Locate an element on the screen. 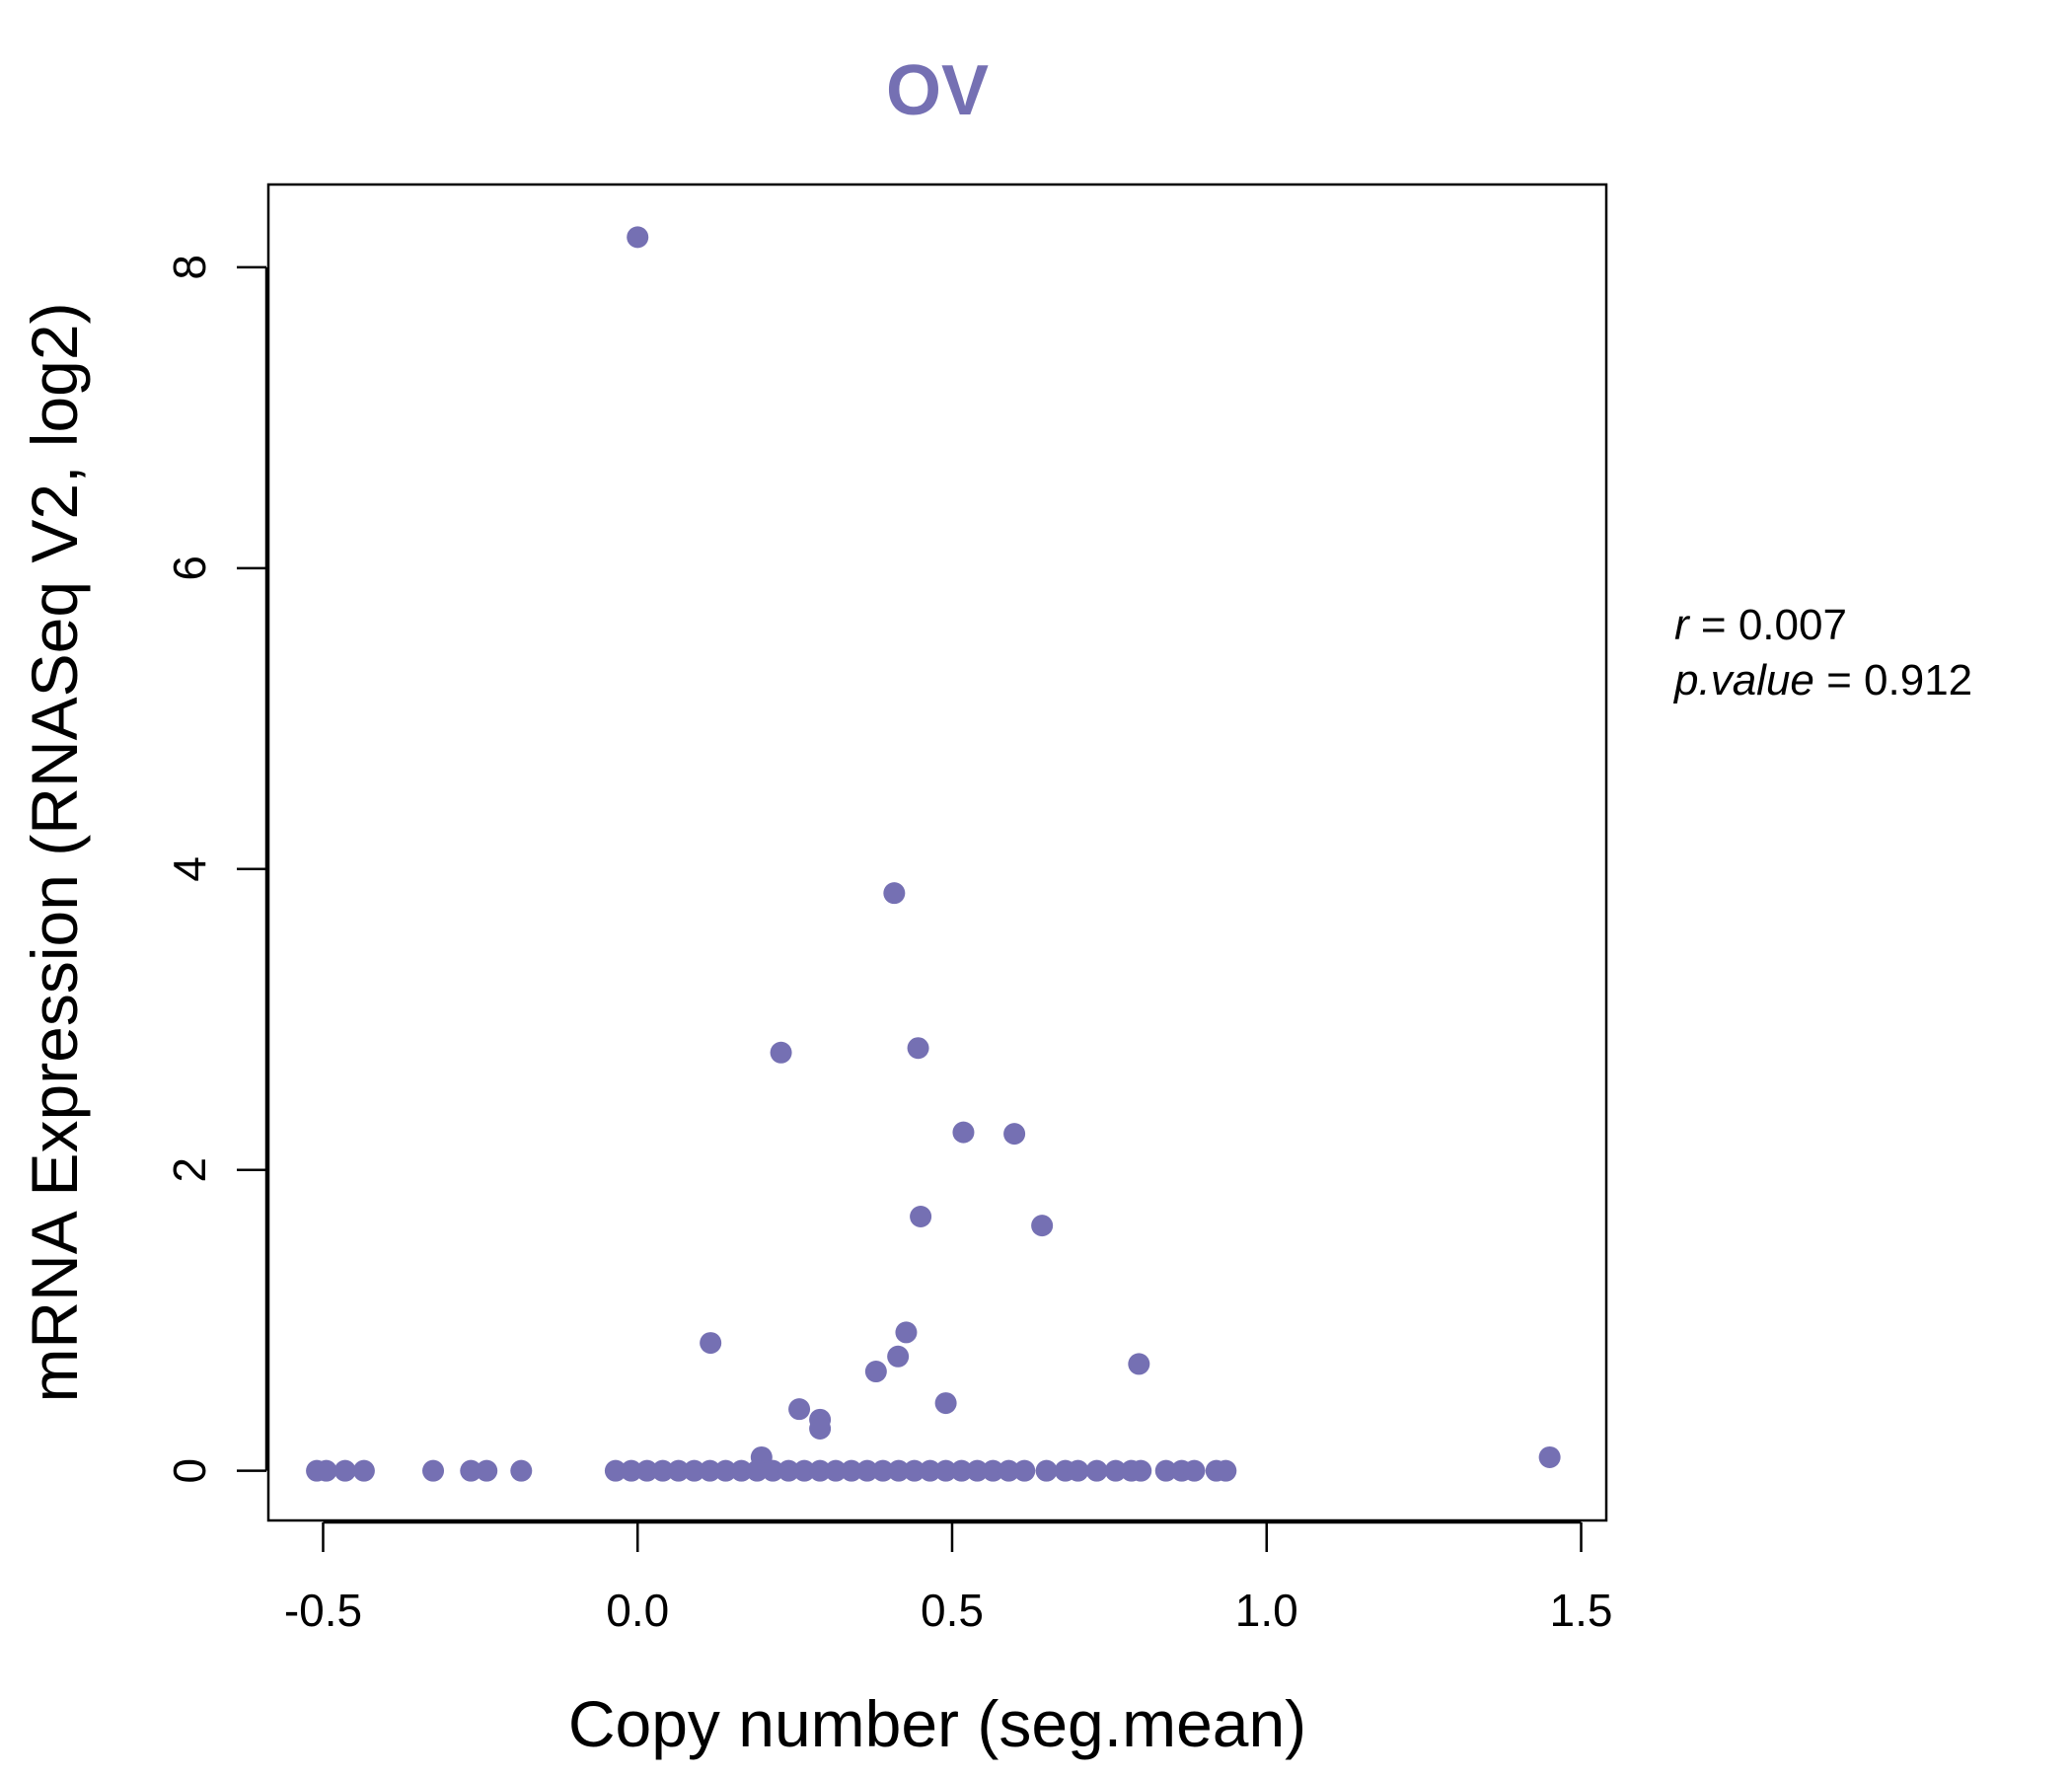 The image size is (2072, 1776). correlation-p-value: p.value = 0.912 is located at coordinates (1822, 680).